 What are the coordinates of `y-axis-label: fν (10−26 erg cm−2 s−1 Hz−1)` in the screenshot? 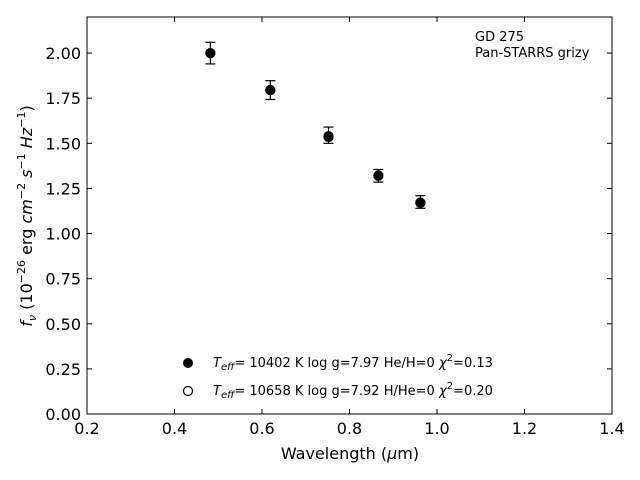 It's located at (27, 215).